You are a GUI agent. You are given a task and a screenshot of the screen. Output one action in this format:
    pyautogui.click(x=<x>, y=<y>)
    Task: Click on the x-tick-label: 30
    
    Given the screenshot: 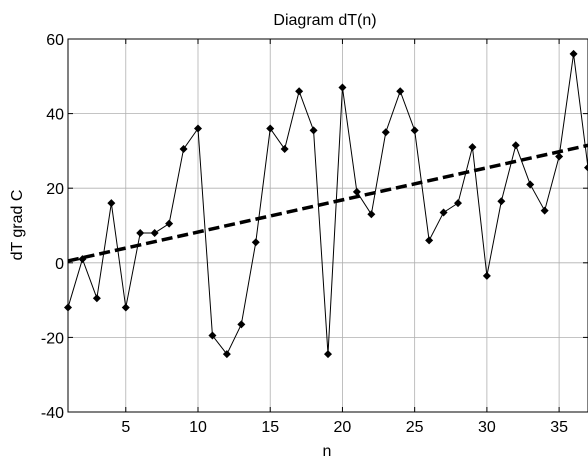 What is the action you would take?
    pyautogui.click(x=487, y=427)
    